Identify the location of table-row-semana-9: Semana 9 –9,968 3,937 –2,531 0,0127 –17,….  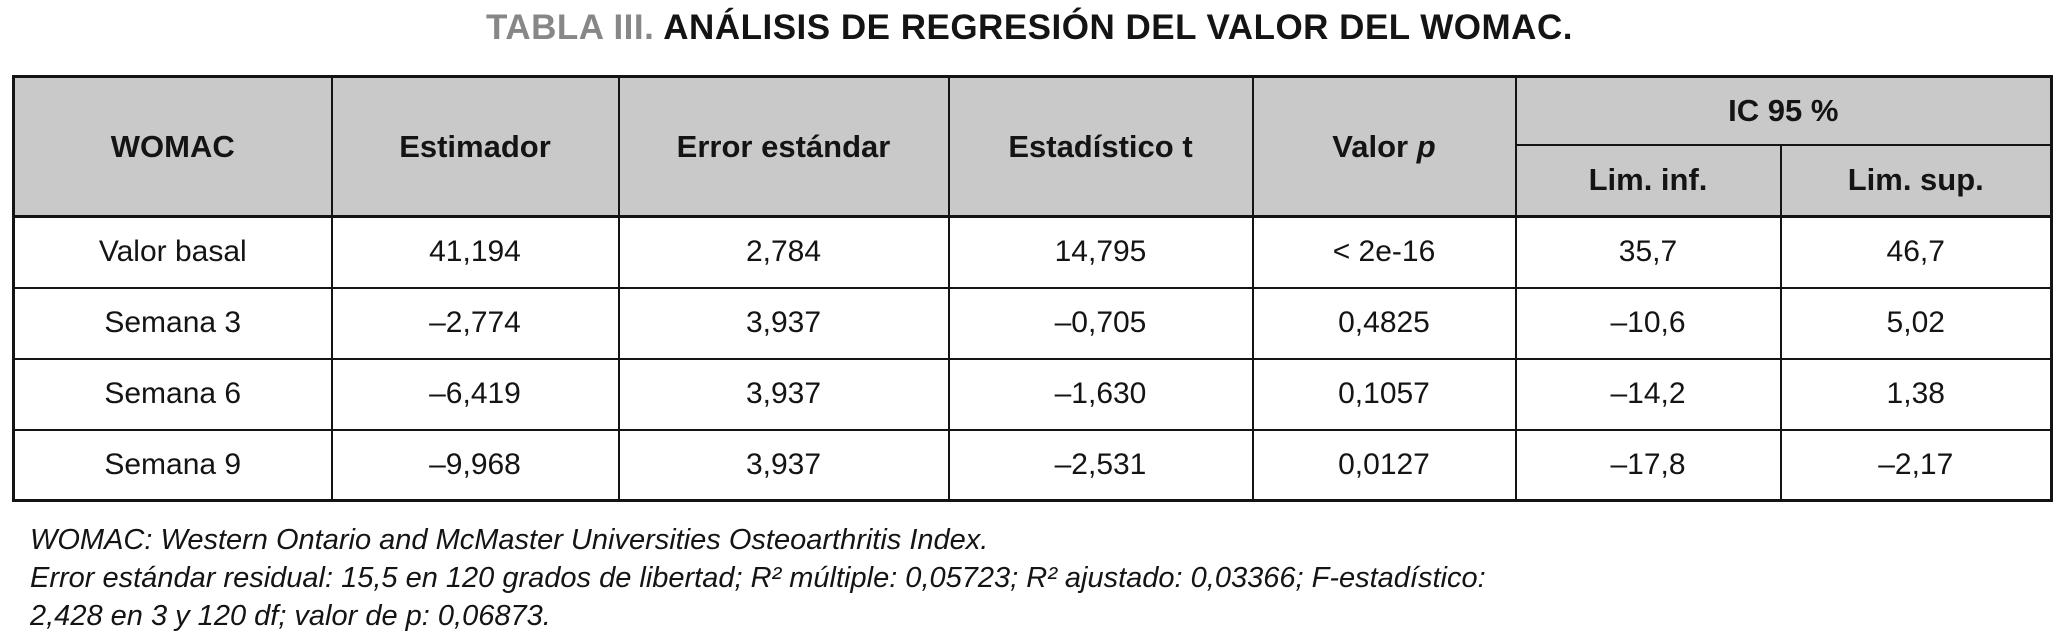
(1032, 465).